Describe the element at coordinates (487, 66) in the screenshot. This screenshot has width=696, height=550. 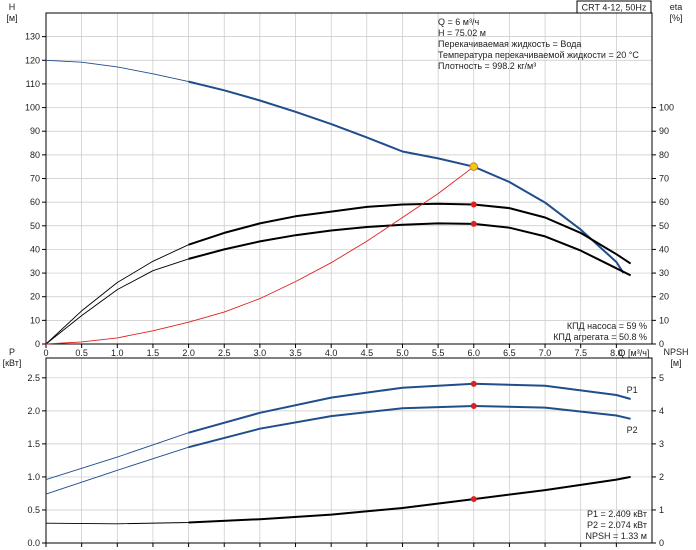
I see `chart-1-info-line: Плотность = 998.2 кг/м³` at that location.